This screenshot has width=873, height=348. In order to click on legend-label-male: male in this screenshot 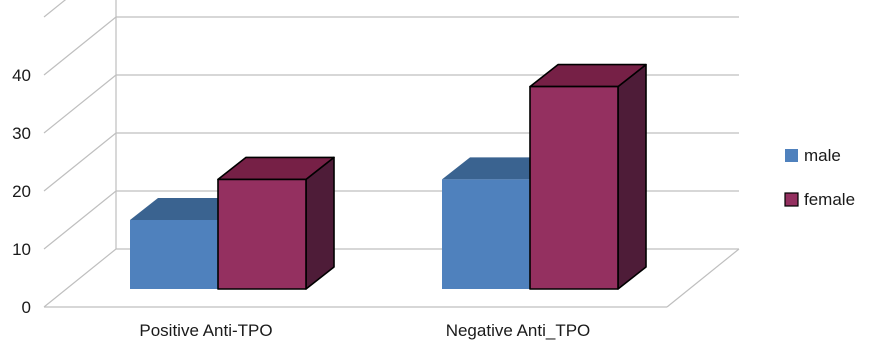, I will do `click(822, 155)`.